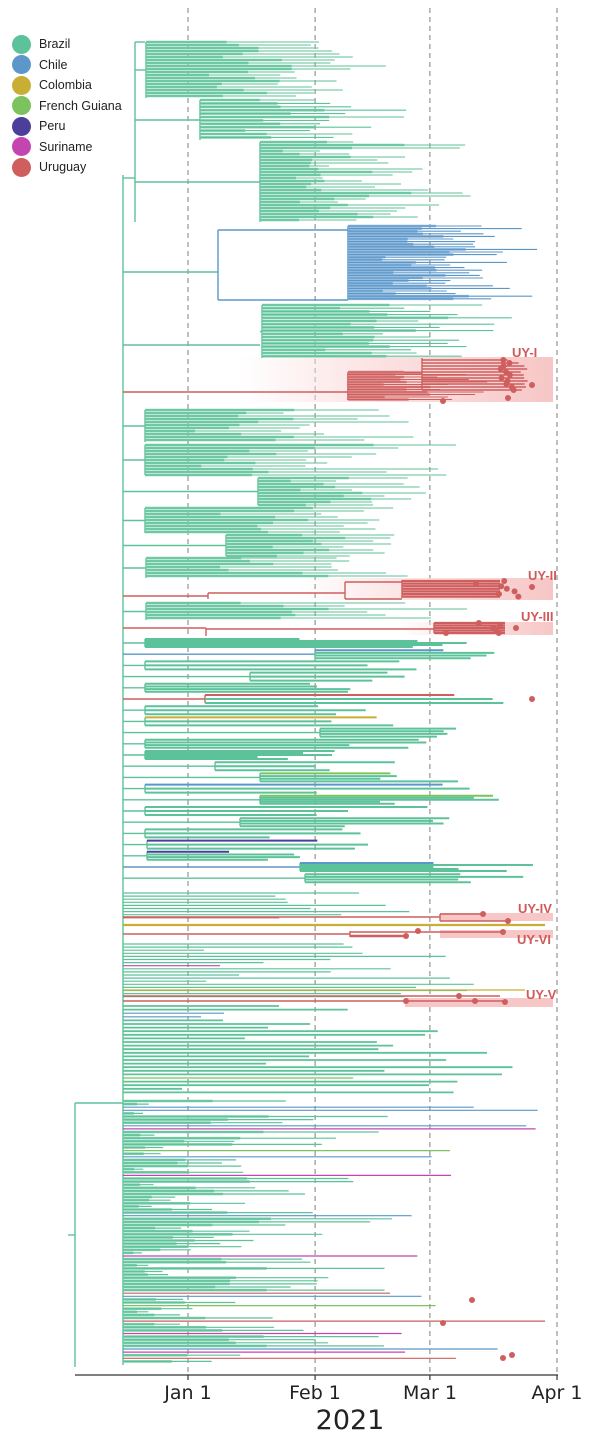 This screenshot has height=1449, width=600. I want to click on legend-item-chile: Chile, so click(67, 65).